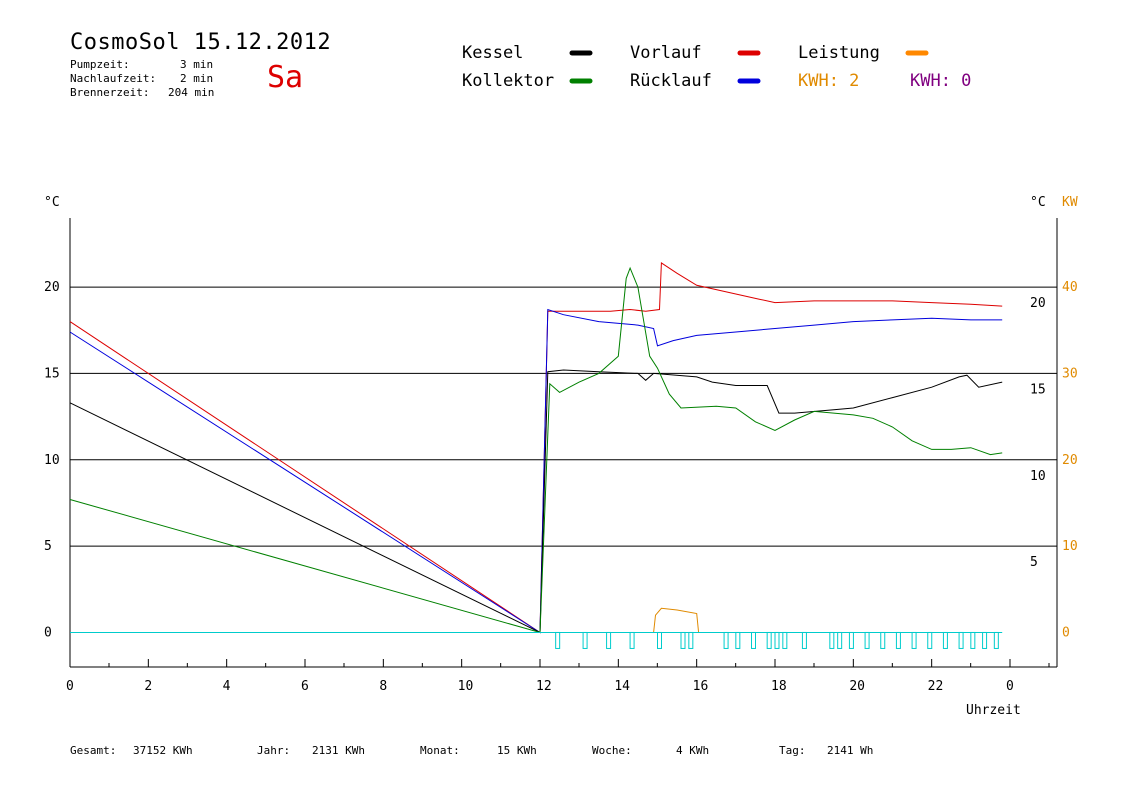 This screenshot has height=812, width=1148. I want to click on footer-gesamt-label: Gesamt:, so click(93, 750).